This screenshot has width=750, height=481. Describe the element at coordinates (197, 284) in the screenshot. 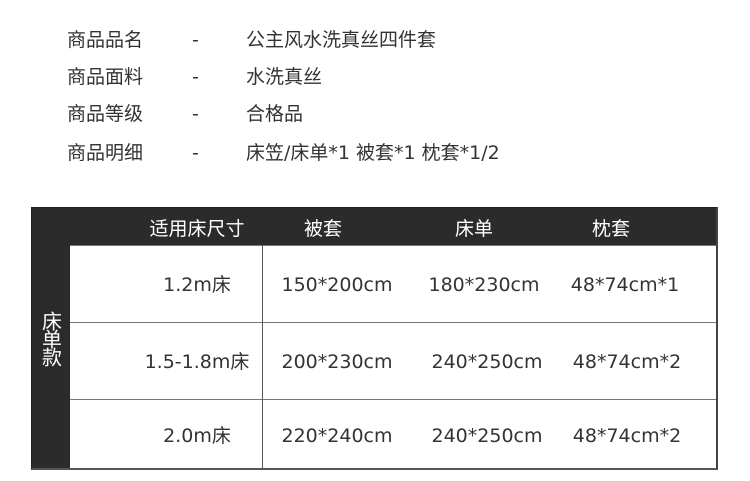

I see `table-cell: 1.2m床` at that location.